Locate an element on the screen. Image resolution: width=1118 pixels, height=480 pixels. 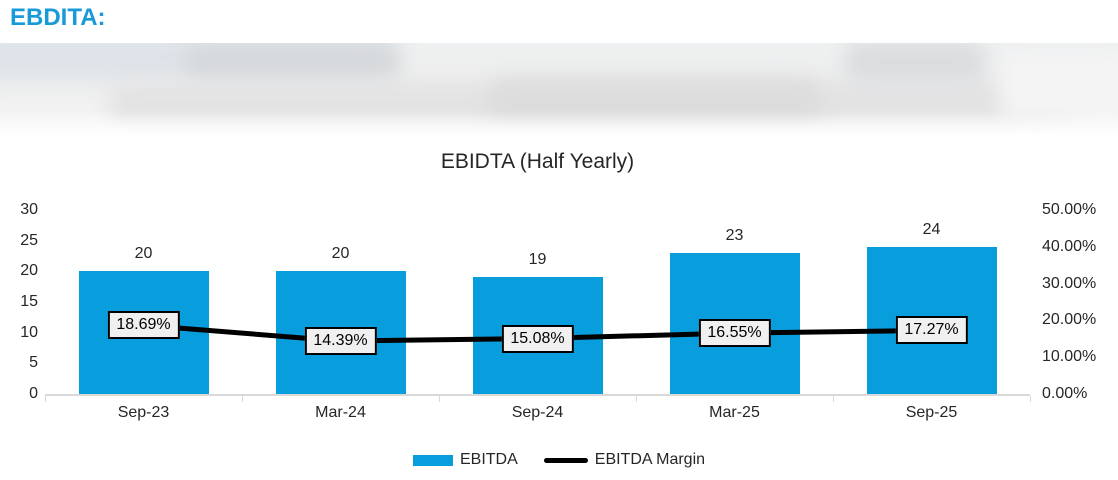
x-axis-category-label: Mar-24 is located at coordinates (340, 412).